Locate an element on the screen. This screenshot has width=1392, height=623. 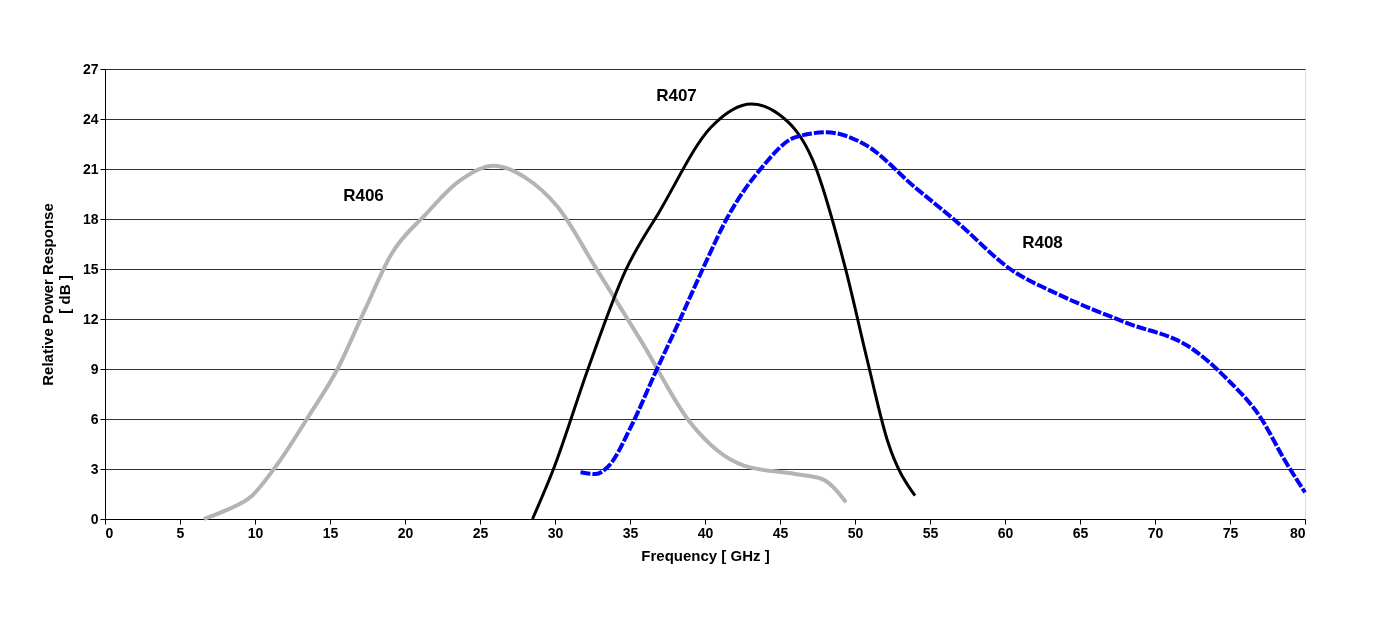
y-tick-label: 9 is located at coordinates (94, 368).